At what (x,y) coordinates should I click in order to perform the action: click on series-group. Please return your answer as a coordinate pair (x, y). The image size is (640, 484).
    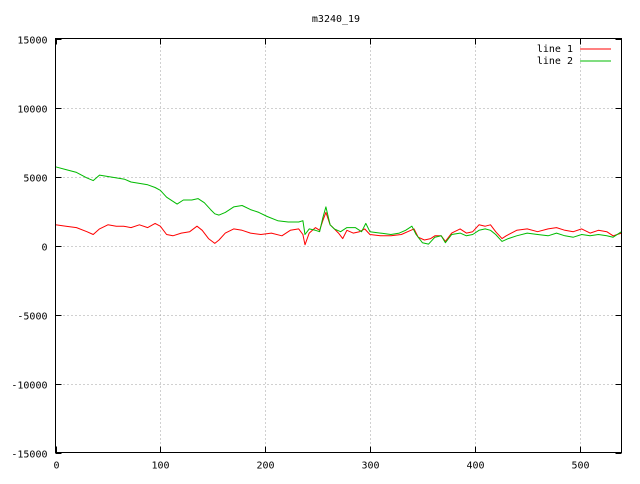
    Looking at the image, I should click on (338, 206).